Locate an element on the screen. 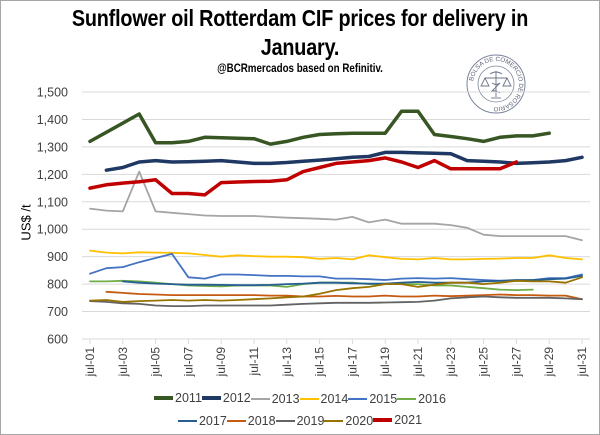 The height and width of the screenshot is (435, 600). legend-label: 2012 is located at coordinates (236, 398).